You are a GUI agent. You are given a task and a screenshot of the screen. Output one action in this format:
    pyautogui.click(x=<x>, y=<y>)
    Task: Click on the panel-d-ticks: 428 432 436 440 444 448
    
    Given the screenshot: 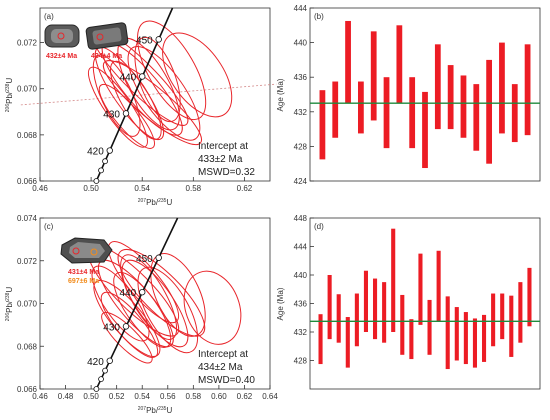 What is the action you would take?
    pyautogui.click(x=304, y=290)
    